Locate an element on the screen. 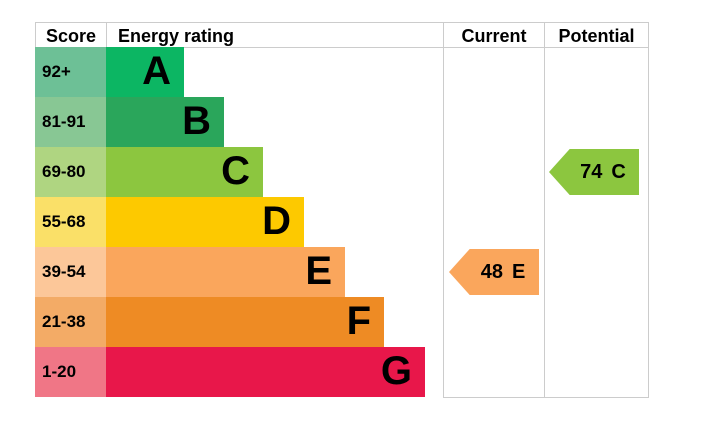 The image size is (706, 426). header-left-border is located at coordinates (35, 35).